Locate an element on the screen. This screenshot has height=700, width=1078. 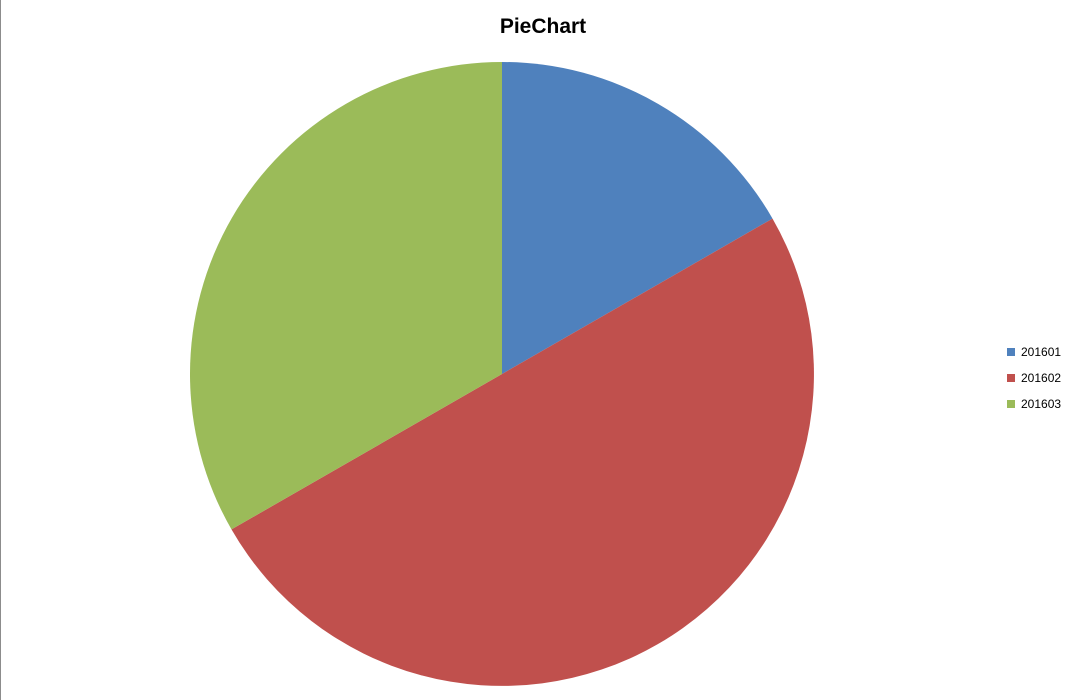
legend-label: 201601 is located at coordinates (1041, 352).